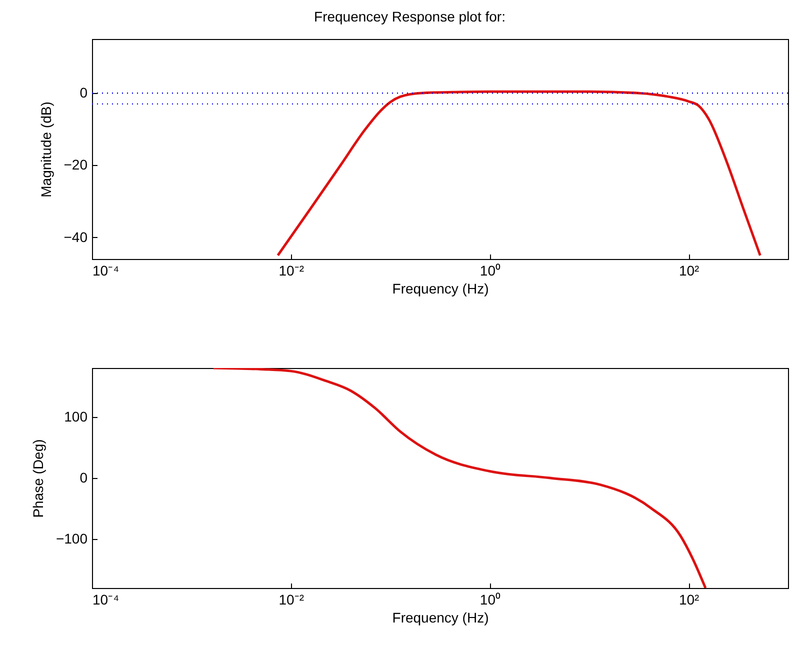 This screenshot has width=792, height=657. What do you see at coordinates (410, 16) in the screenshot?
I see `chart-title: Frequencey Response plot for:` at bounding box center [410, 16].